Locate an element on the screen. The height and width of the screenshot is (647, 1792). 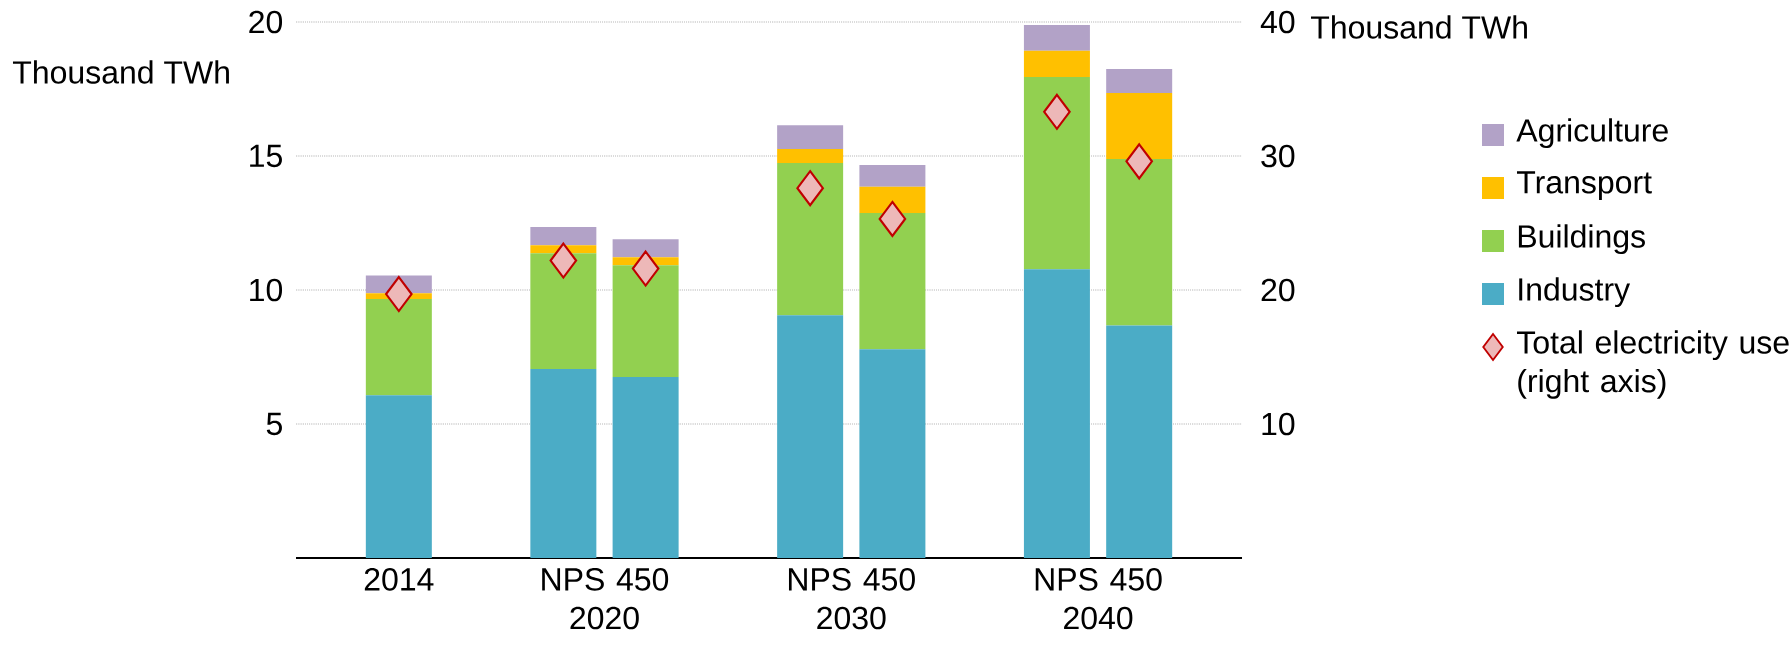
y-tick-label: 5 is located at coordinates (274, 424).